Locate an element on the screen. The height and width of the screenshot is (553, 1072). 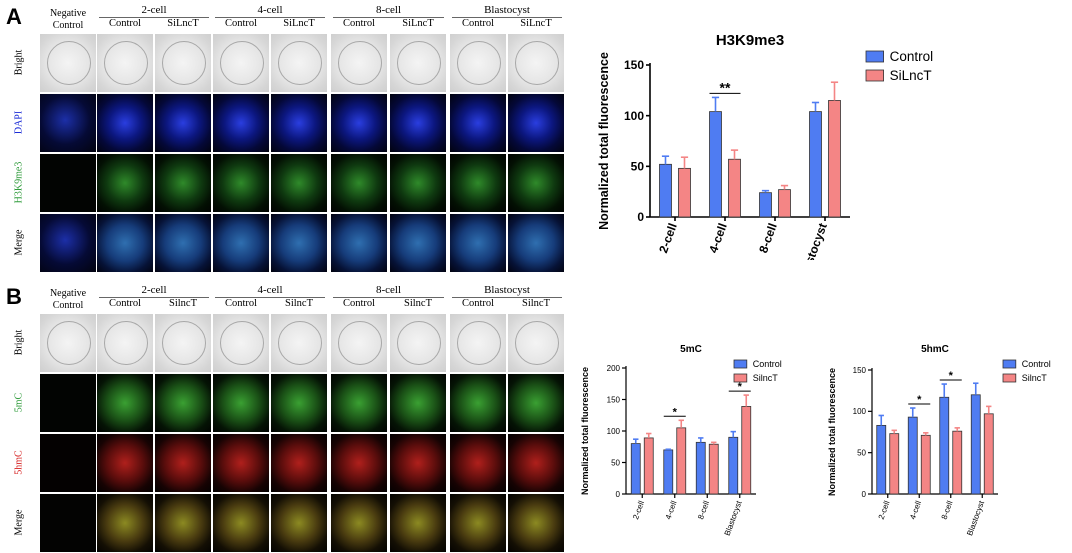
significance-marker: ** is located at coordinates (725, 87).